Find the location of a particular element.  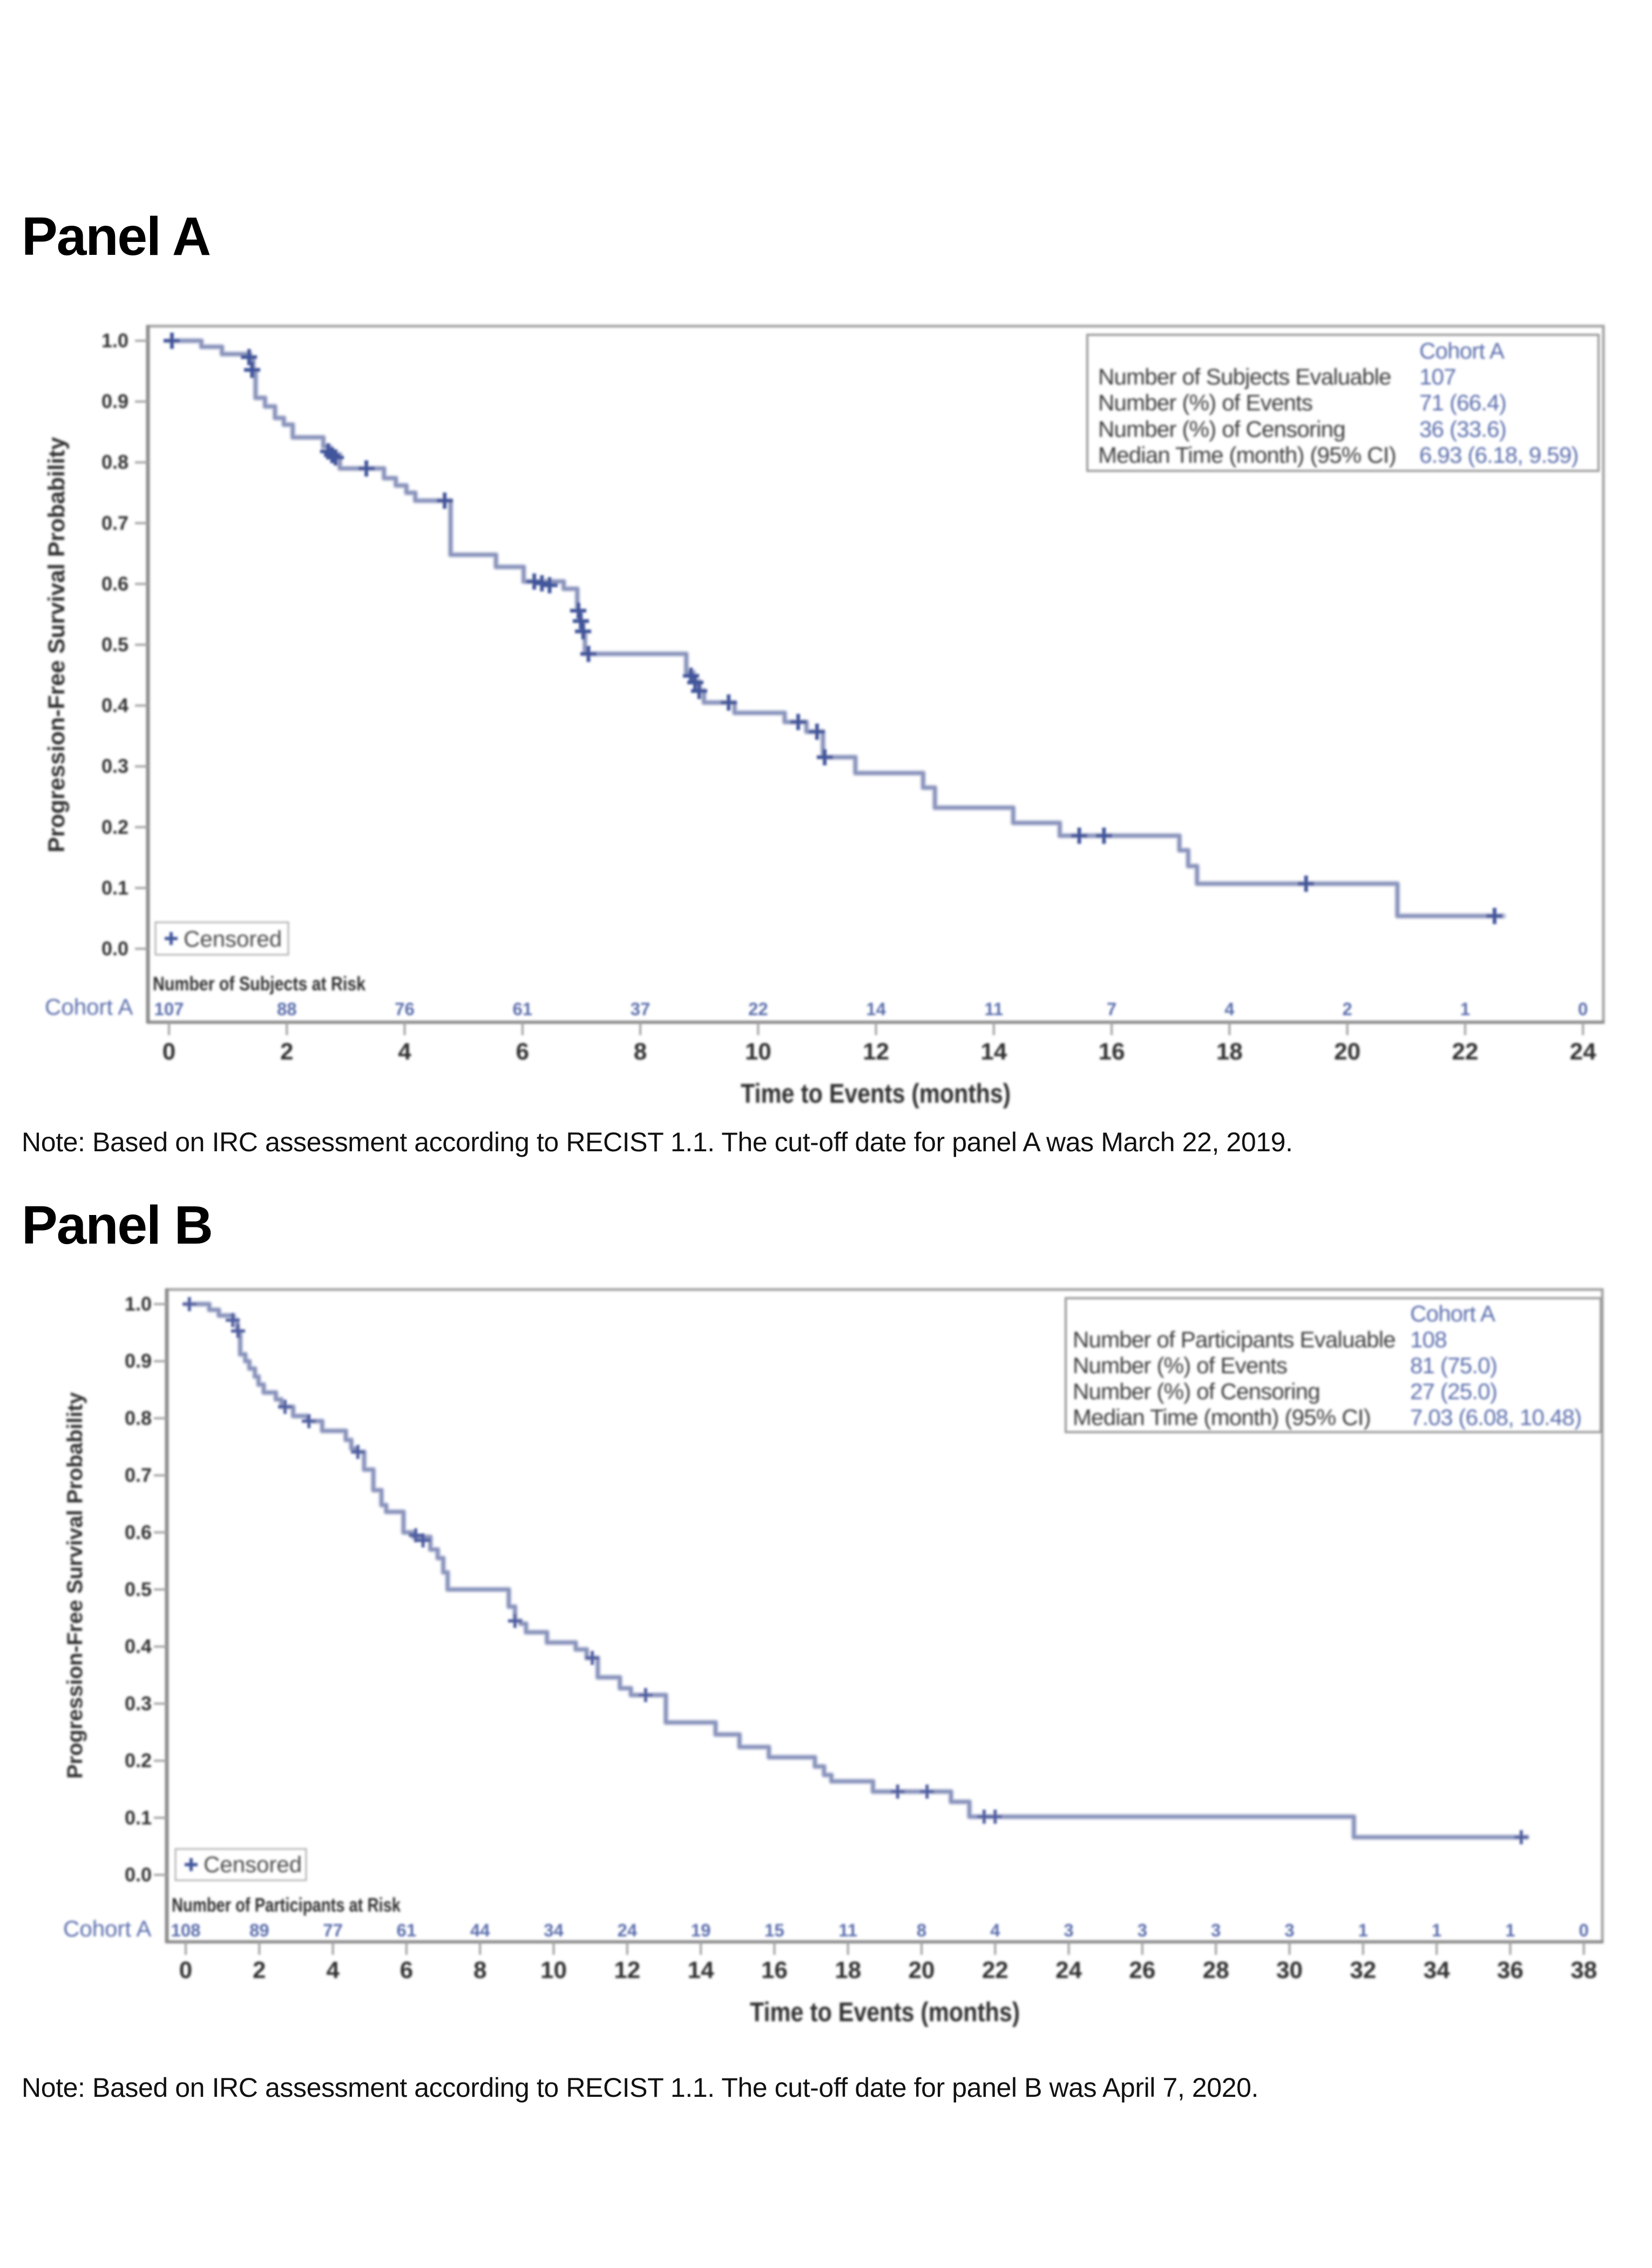

svg-text: 32 is located at coordinates (1363, 1970).